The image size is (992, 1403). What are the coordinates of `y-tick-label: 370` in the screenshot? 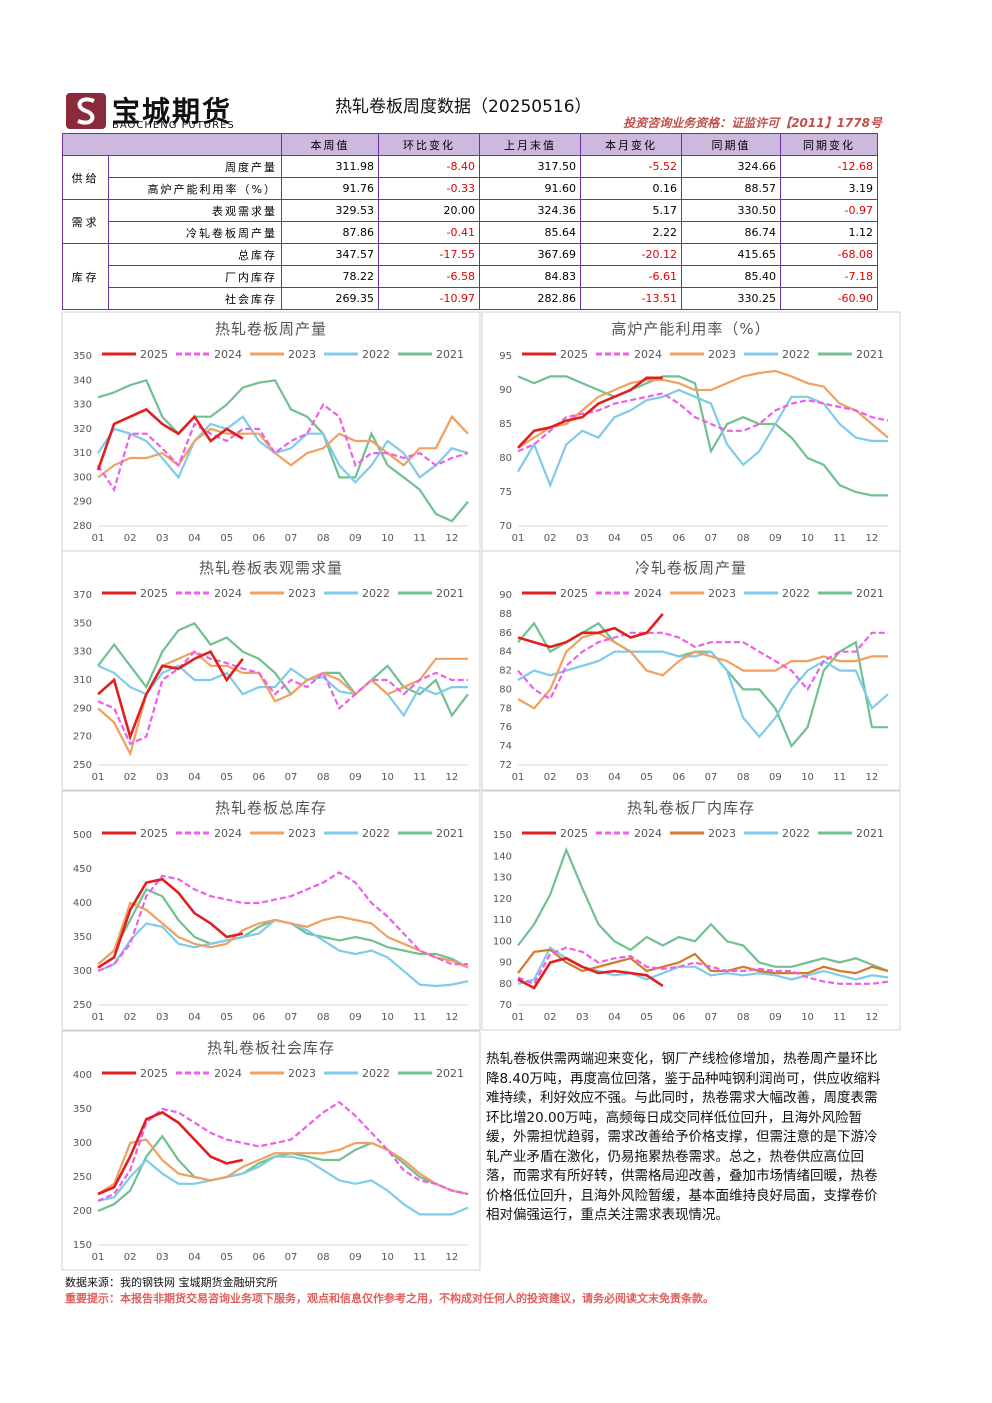 It's located at (82, 595).